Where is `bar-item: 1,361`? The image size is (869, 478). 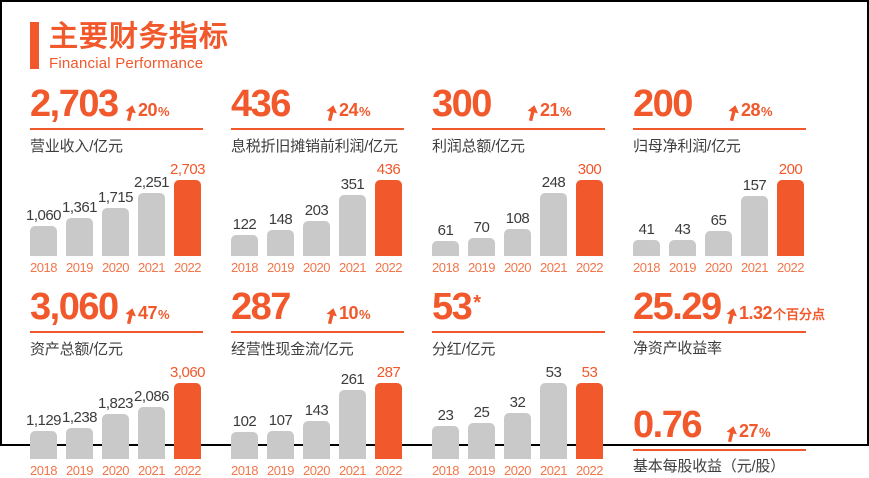
bar-item: 1,361 is located at coordinates (80, 208).